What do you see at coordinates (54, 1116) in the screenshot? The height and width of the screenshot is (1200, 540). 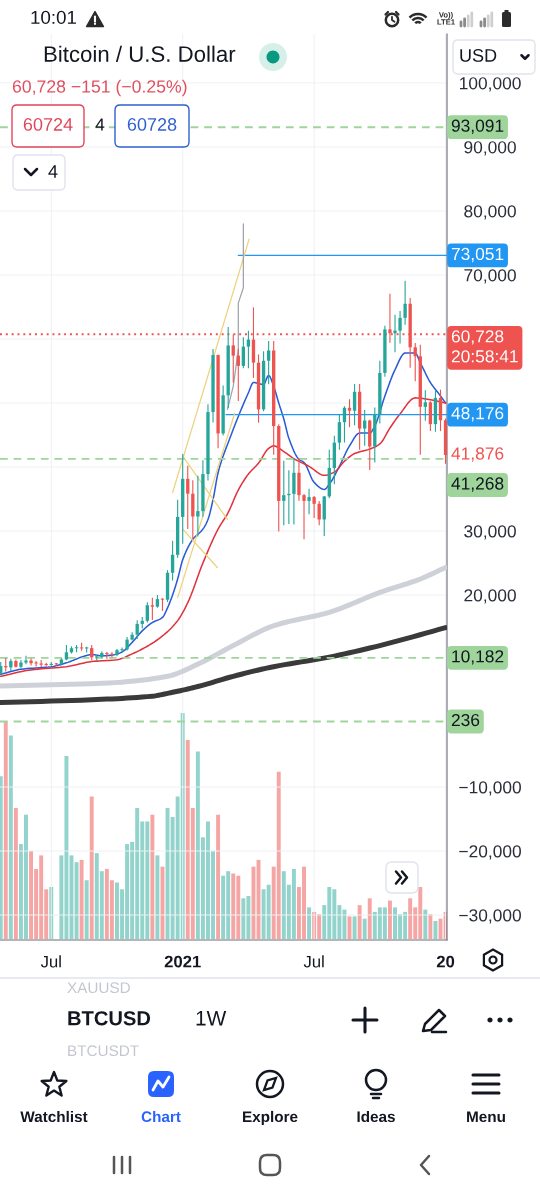 I see `text: Watchlist` at bounding box center [54, 1116].